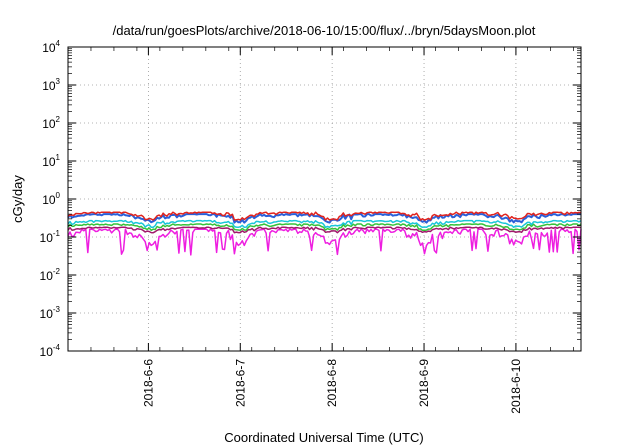 The height and width of the screenshot is (448, 640). I want to click on x-tick-label: 2018-6-9, so click(424, 383).